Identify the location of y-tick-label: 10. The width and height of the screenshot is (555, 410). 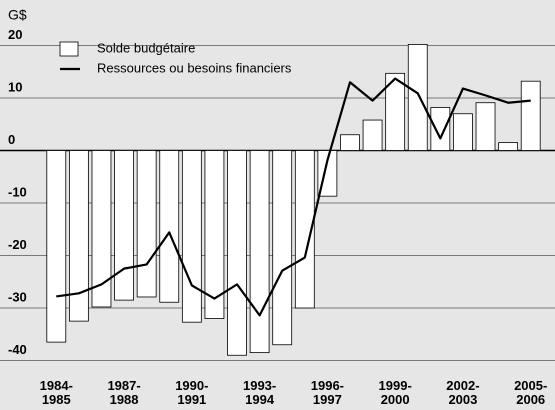
(15, 86).